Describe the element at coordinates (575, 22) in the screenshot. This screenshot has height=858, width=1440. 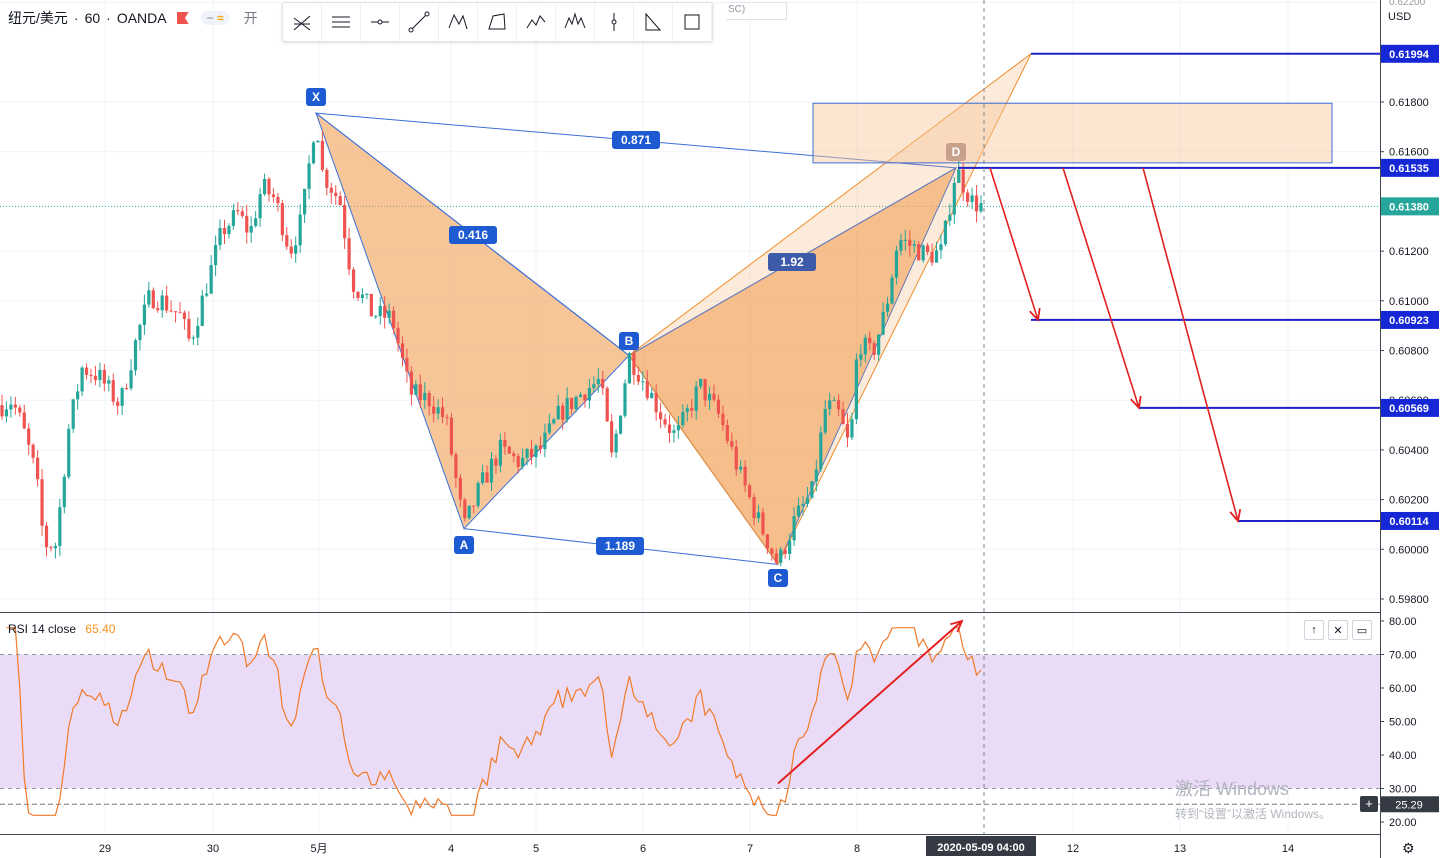
I see `elliott-wave-tool` at that location.